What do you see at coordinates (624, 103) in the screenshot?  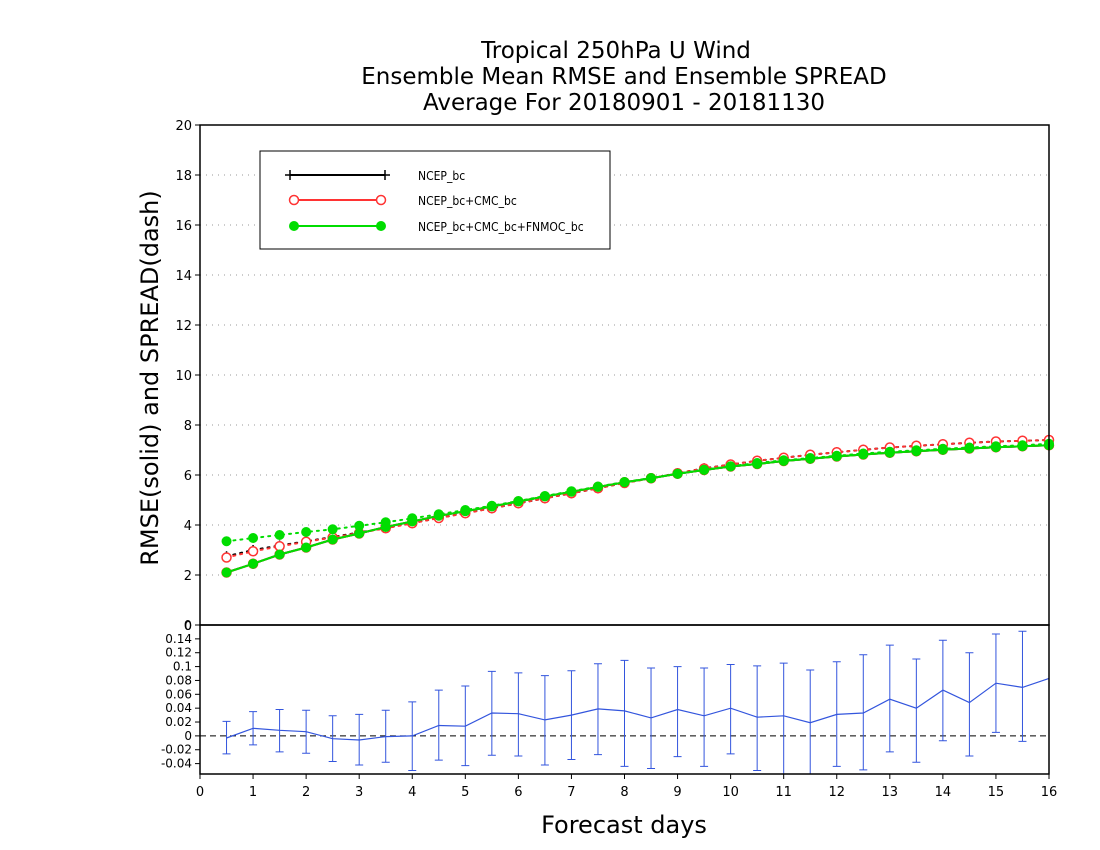 I see `title-line-3: Average For 20180901 - 20181130` at bounding box center [624, 103].